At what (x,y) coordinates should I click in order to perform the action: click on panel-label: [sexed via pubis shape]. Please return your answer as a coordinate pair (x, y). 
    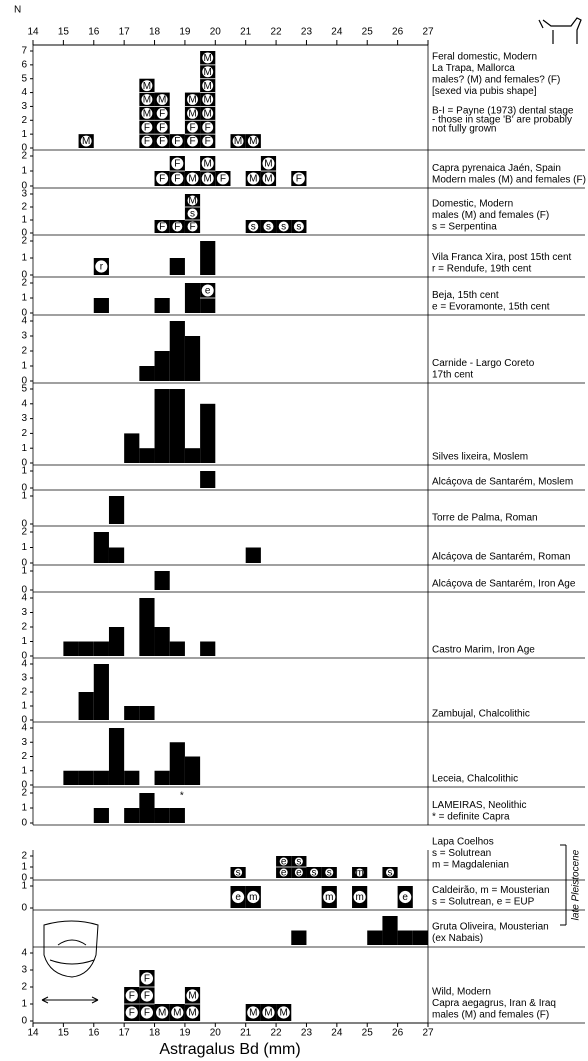
    Looking at the image, I should click on (484, 91).